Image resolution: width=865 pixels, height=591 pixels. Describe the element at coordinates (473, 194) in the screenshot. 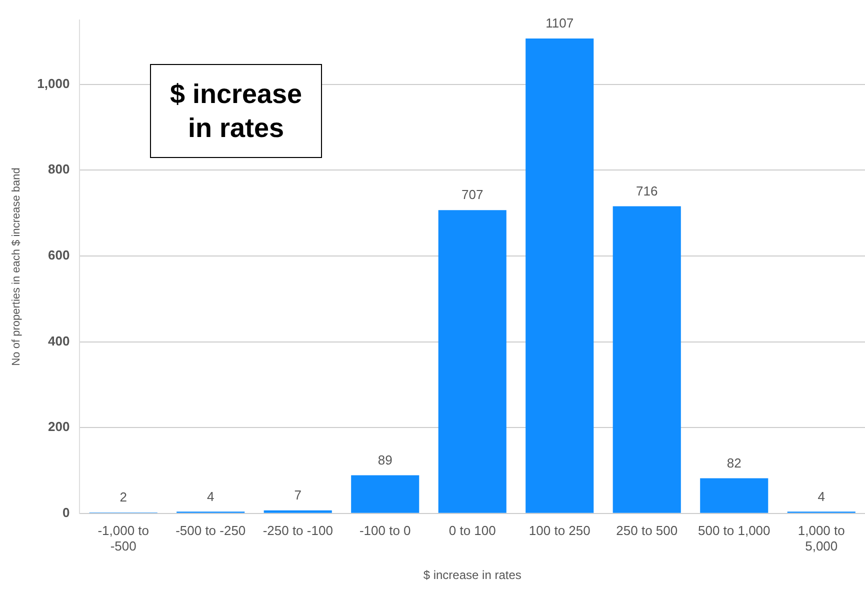

I see `data-label: 707` at that location.